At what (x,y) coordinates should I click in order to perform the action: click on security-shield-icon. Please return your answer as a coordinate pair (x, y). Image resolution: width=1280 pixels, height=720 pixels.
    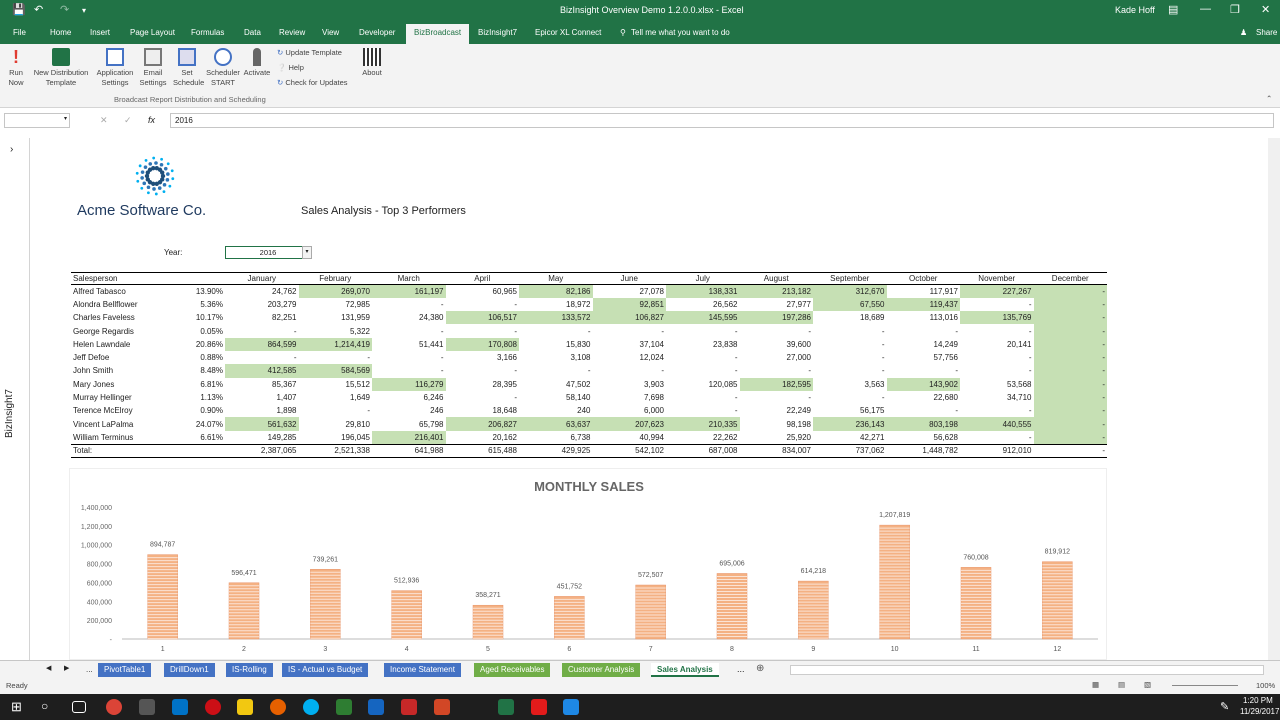
    Looking at the image, I should click on (344, 707).